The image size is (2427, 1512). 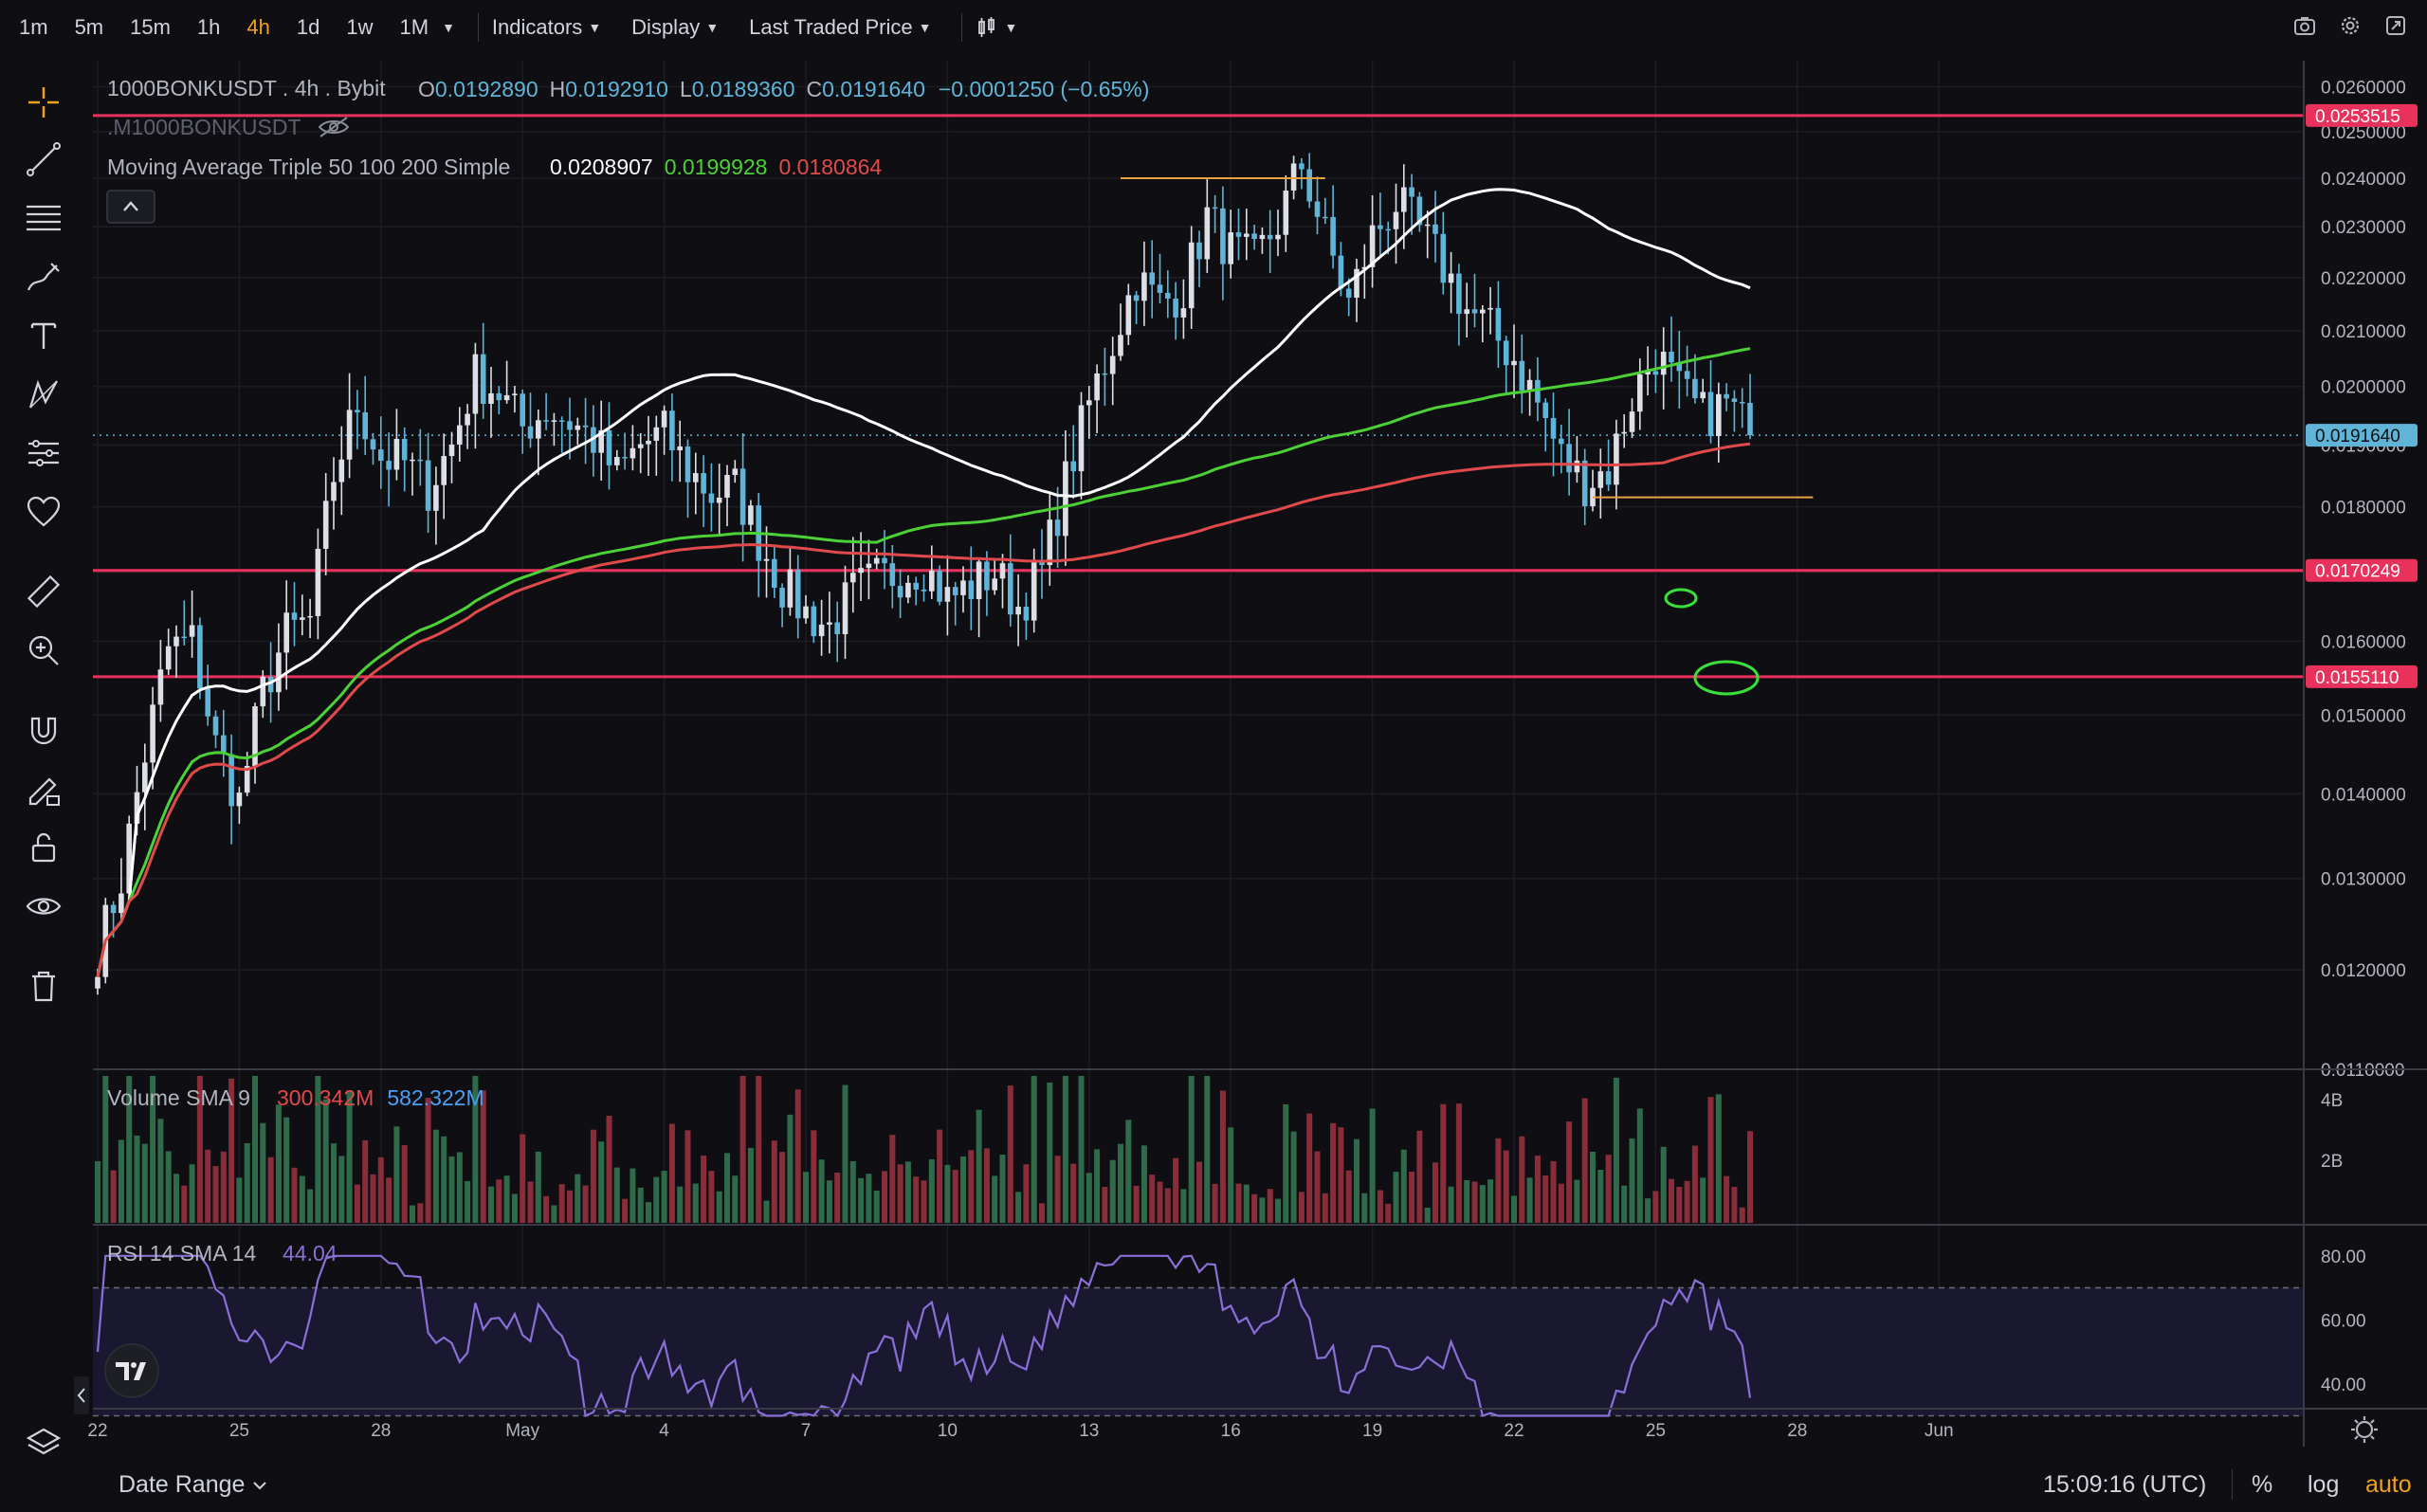 What do you see at coordinates (43, 592) in the screenshot?
I see `ruler-icon` at bounding box center [43, 592].